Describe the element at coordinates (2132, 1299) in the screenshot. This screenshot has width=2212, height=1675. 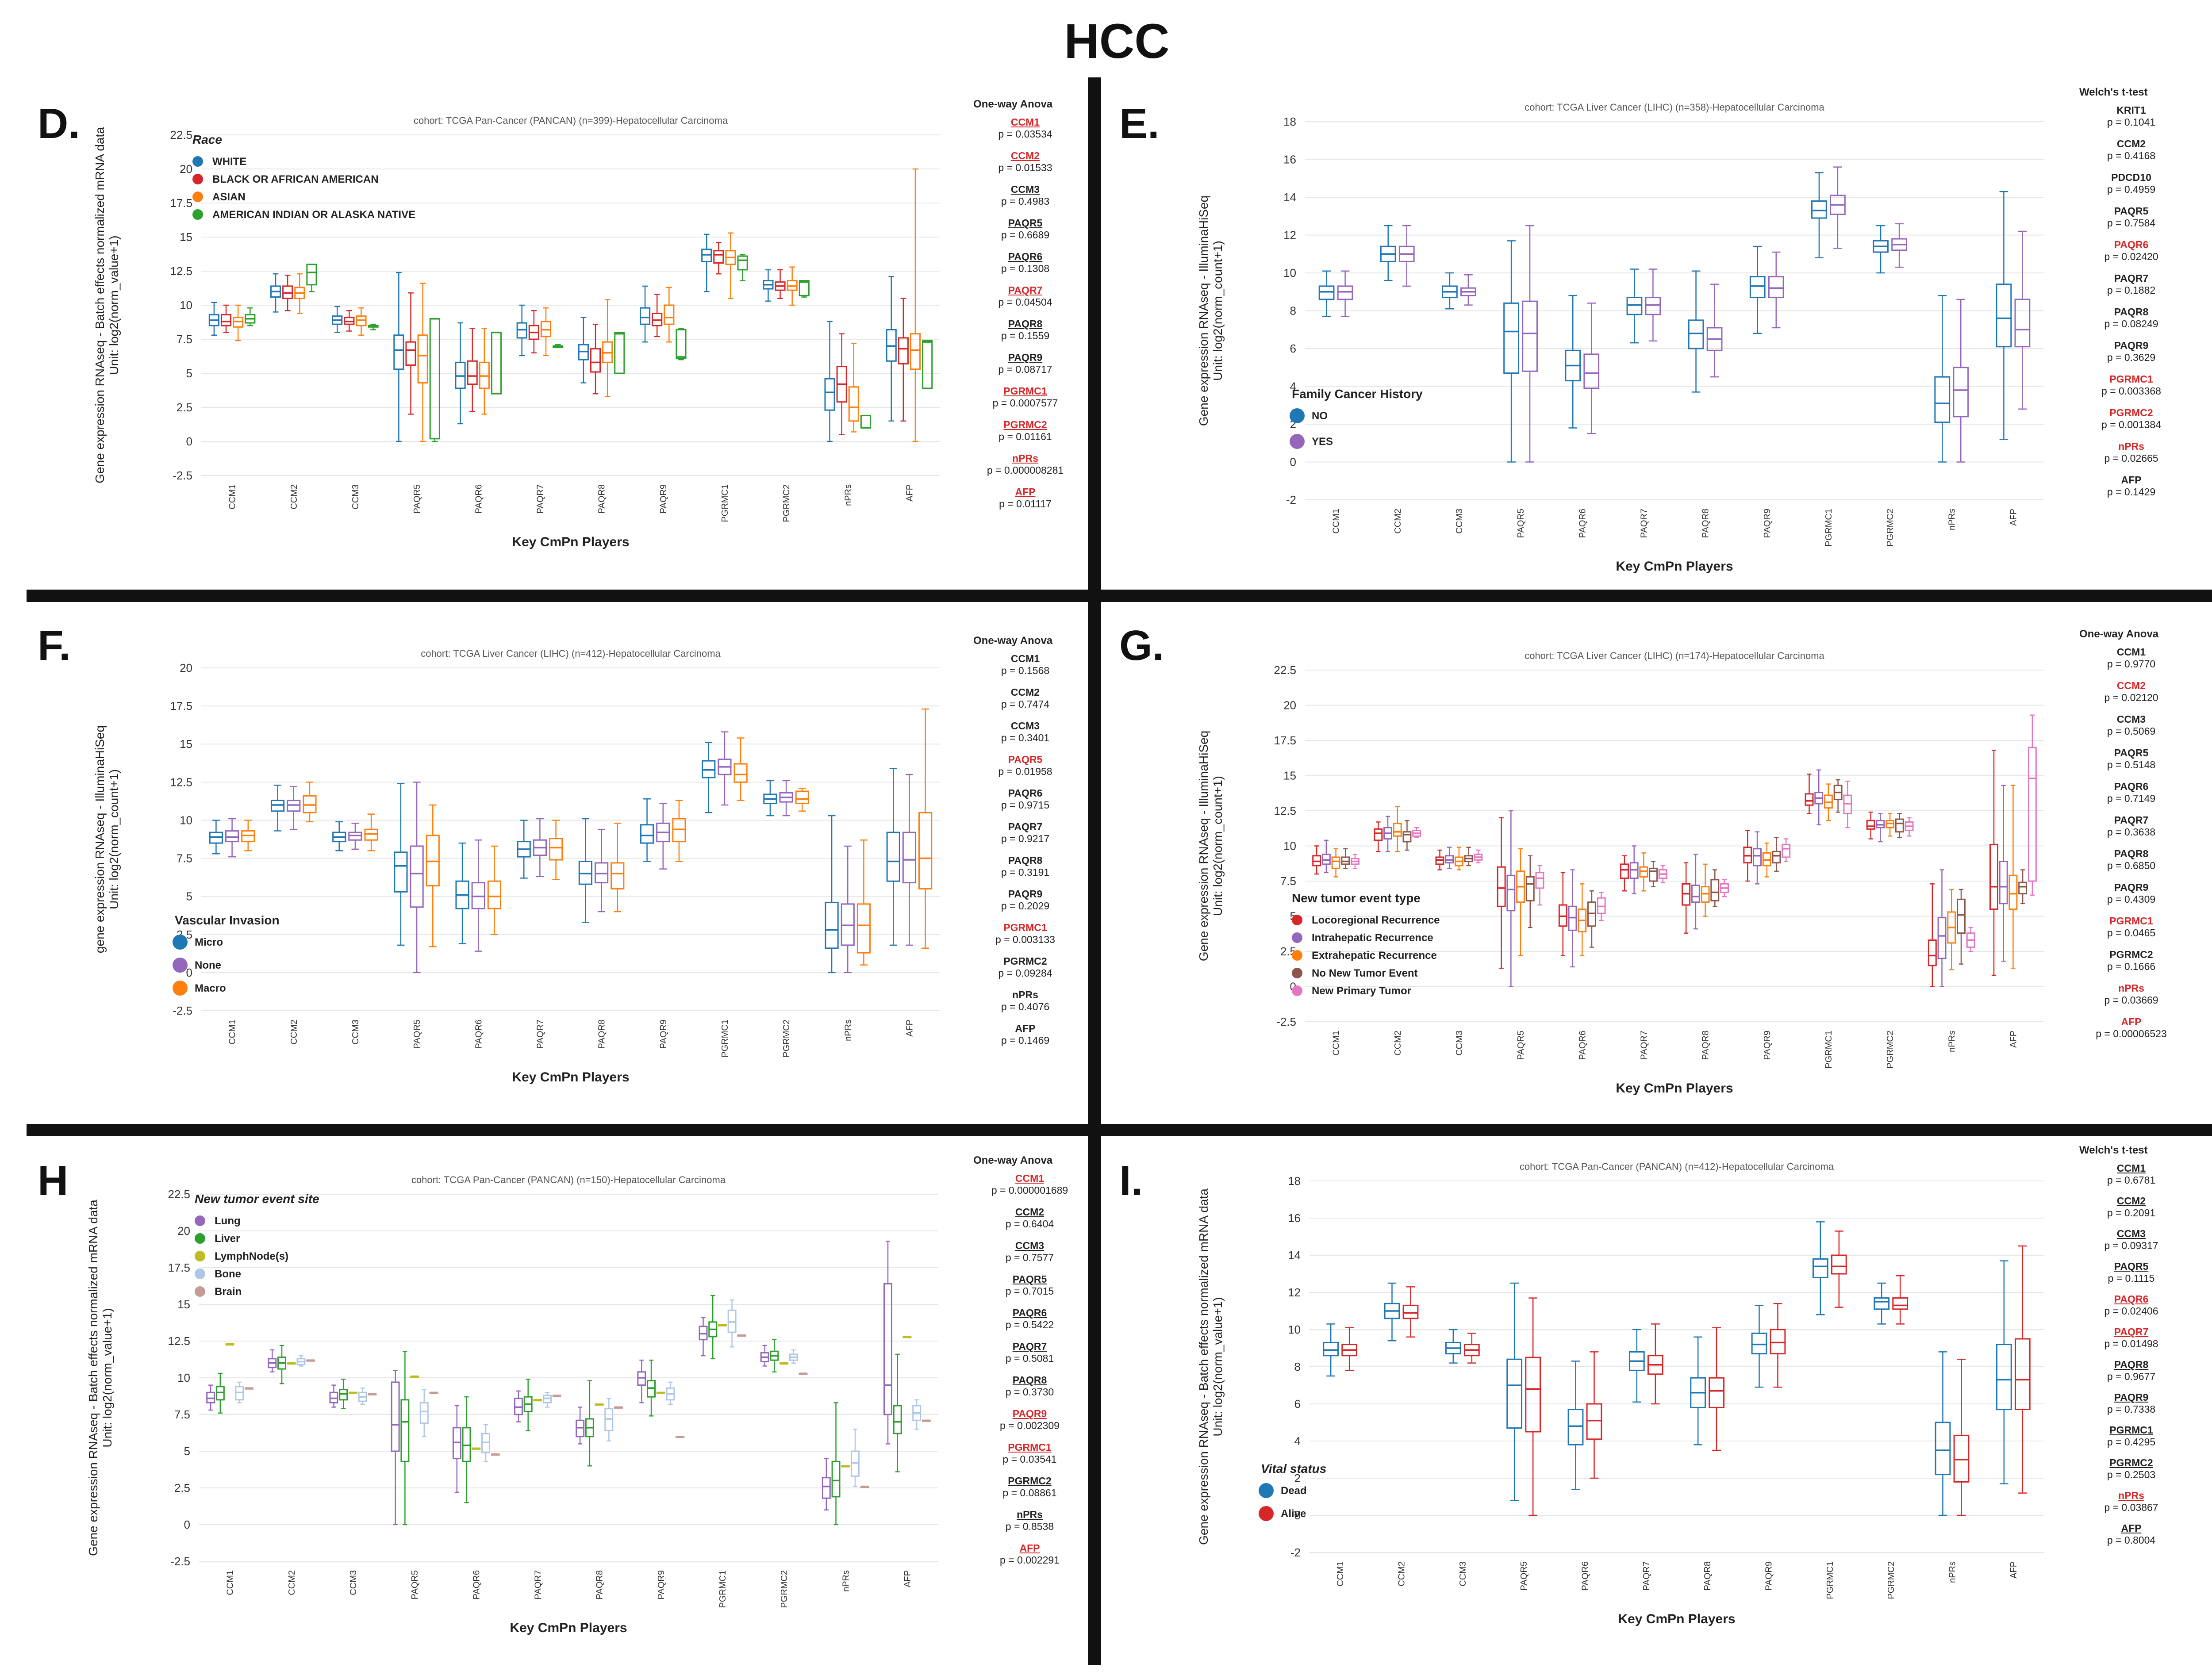
I see `stat-gene-name: PAQR6` at that location.